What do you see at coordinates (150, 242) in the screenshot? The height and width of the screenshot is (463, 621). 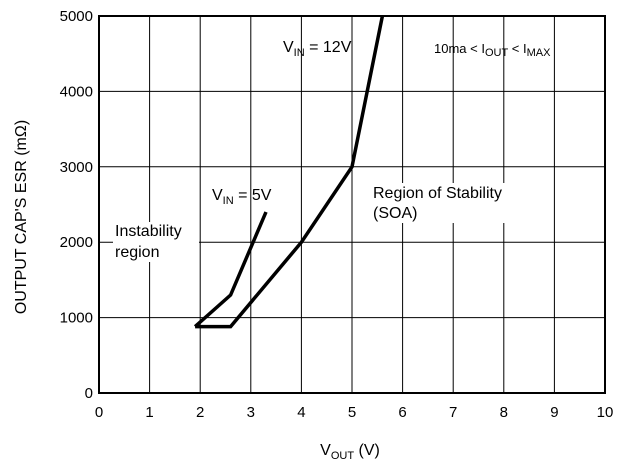 I see `instability-annotation: Instability region` at bounding box center [150, 242].